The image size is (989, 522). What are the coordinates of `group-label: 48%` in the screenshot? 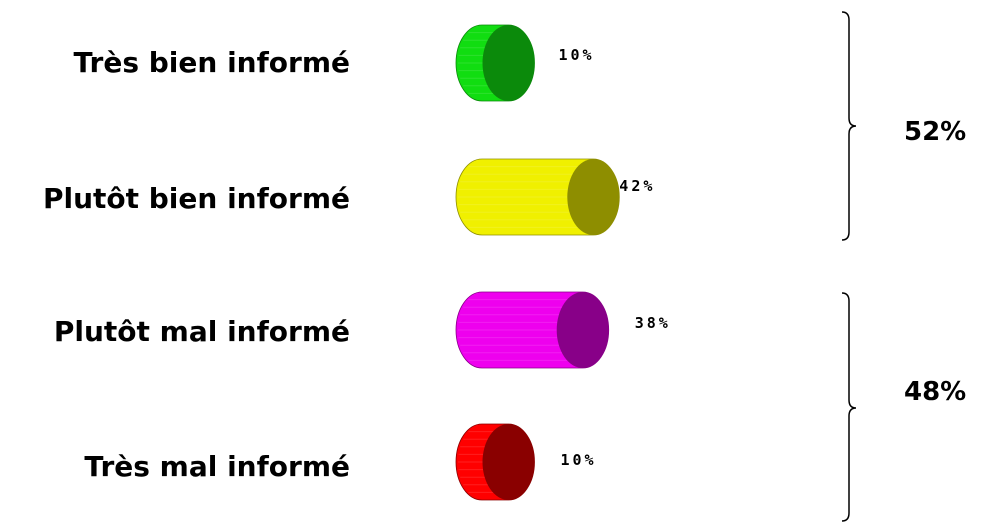 It's located at (935, 392).